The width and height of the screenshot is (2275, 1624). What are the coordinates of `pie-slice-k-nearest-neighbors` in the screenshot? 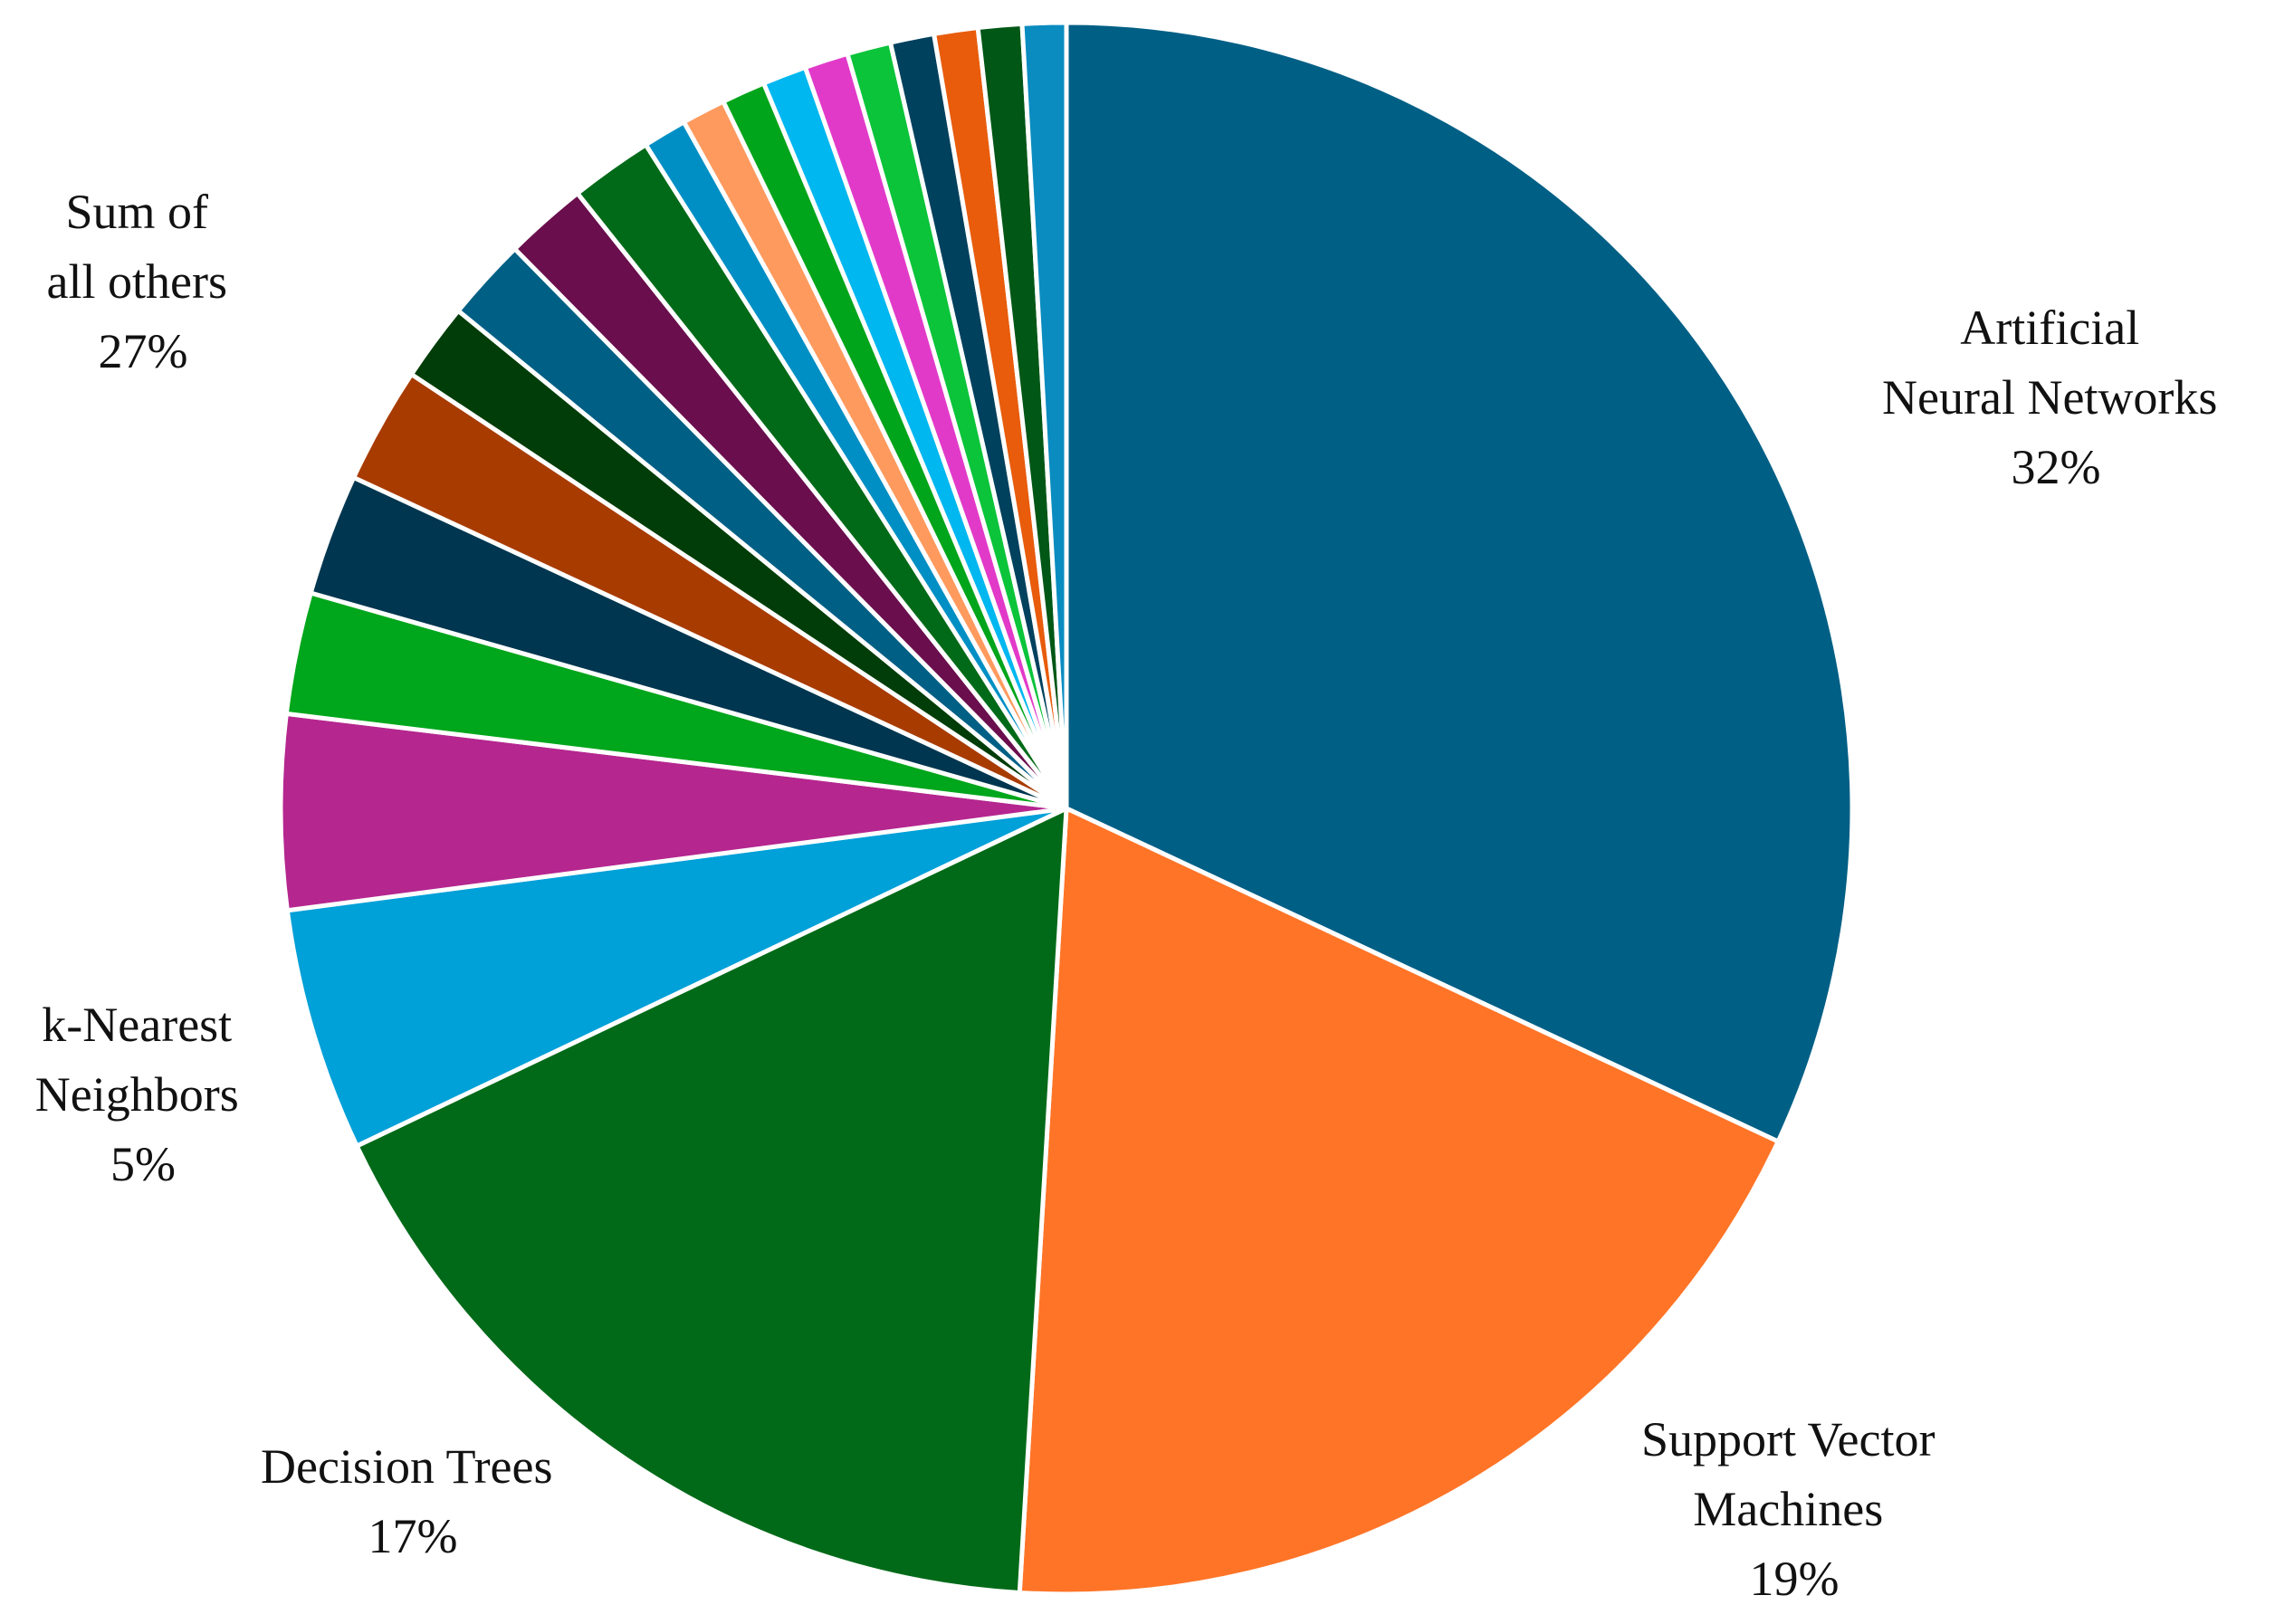 It's located at (676, 977).